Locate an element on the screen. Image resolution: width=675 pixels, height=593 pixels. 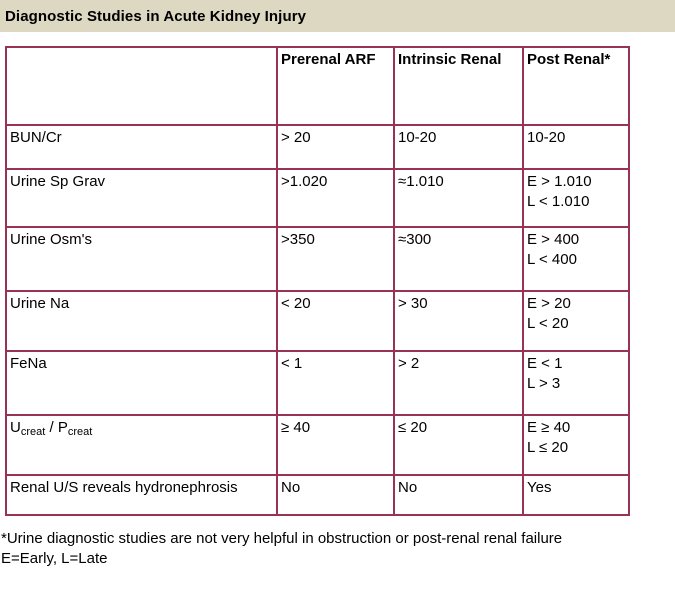
table-row: Urine Osm's >350 ≈300 E > 400 L < 400 is located at coordinates (317, 259).